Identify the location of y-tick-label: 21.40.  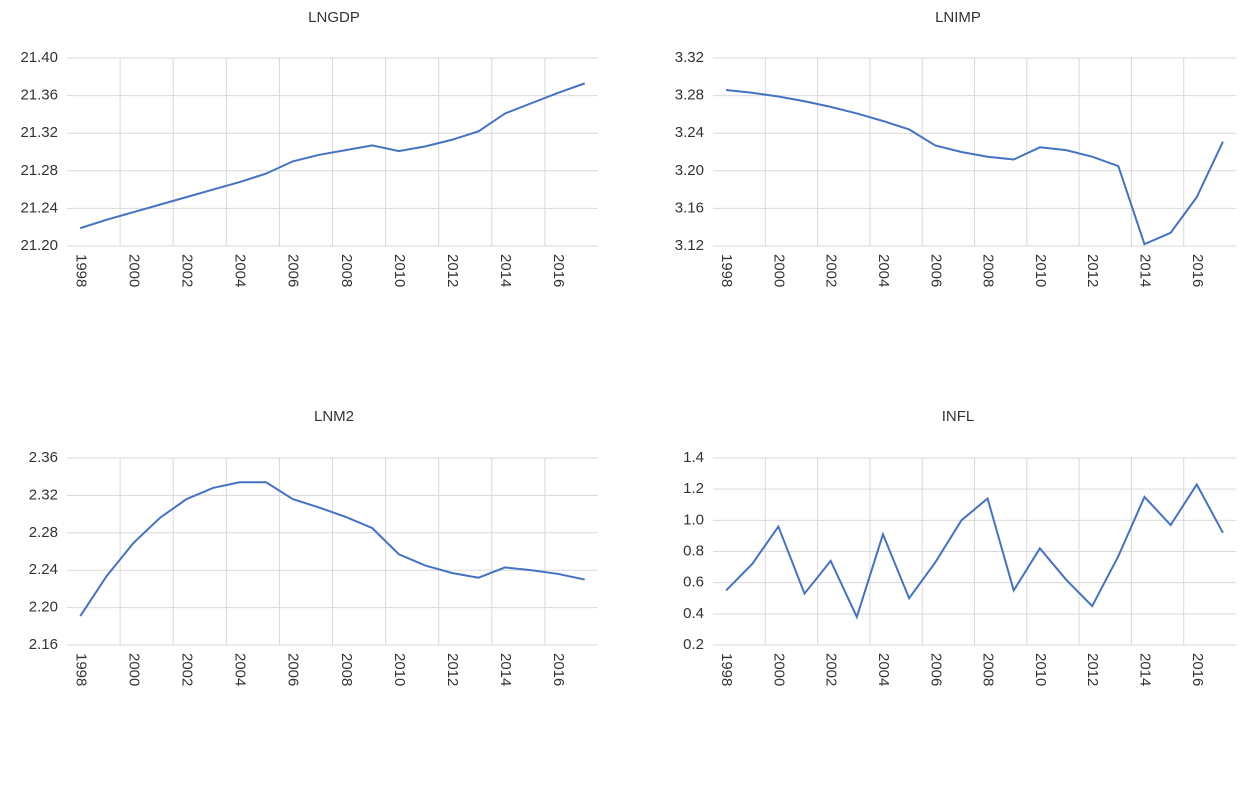
(39, 57).